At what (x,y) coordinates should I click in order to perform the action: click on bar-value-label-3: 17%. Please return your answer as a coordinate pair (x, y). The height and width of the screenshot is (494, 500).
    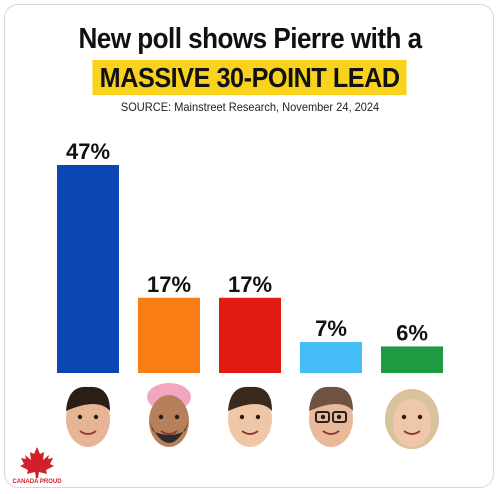
    Looking at the image, I should click on (250, 284).